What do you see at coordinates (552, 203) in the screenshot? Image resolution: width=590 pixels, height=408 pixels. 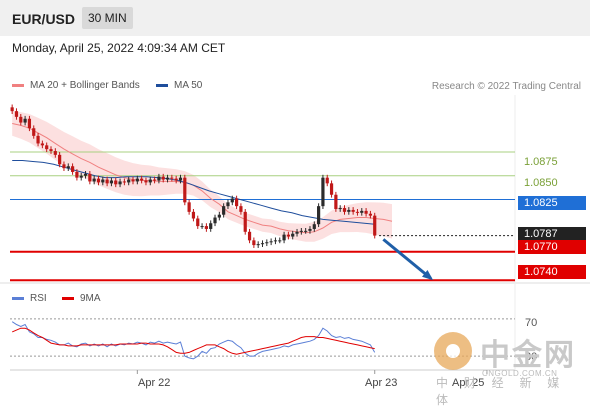 I see `level-label-3: 1.0825` at bounding box center [552, 203].